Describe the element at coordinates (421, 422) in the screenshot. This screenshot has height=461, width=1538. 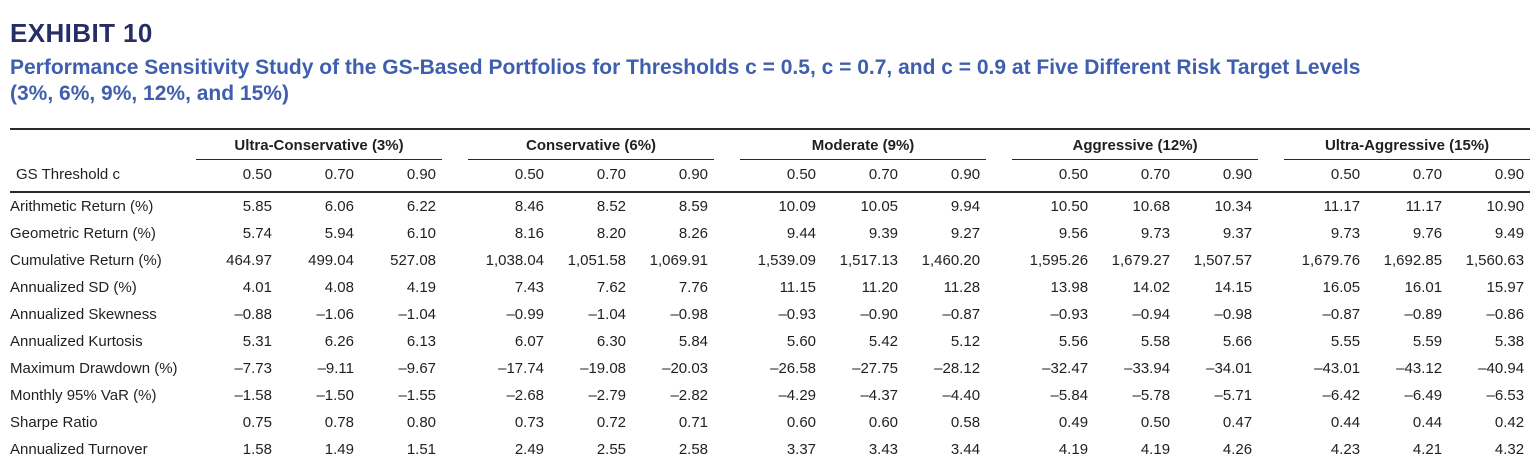
I see `value-cell: 0.80` at that location.